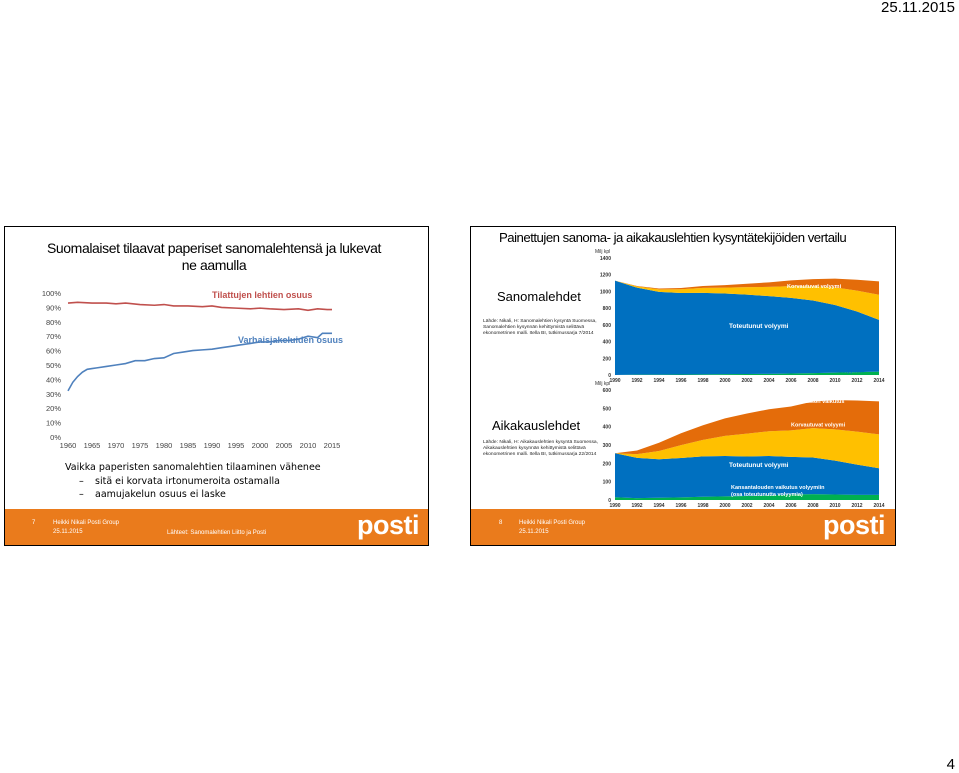 This screenshot has height=773, width=959. I want to click on y-tick-label: 0%, so click(55, 437).